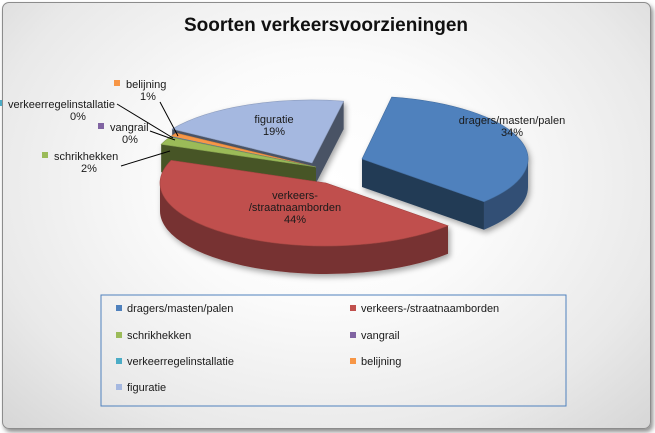  I want to click on data-label-category: /straatnaamborden, so click(295, 208).